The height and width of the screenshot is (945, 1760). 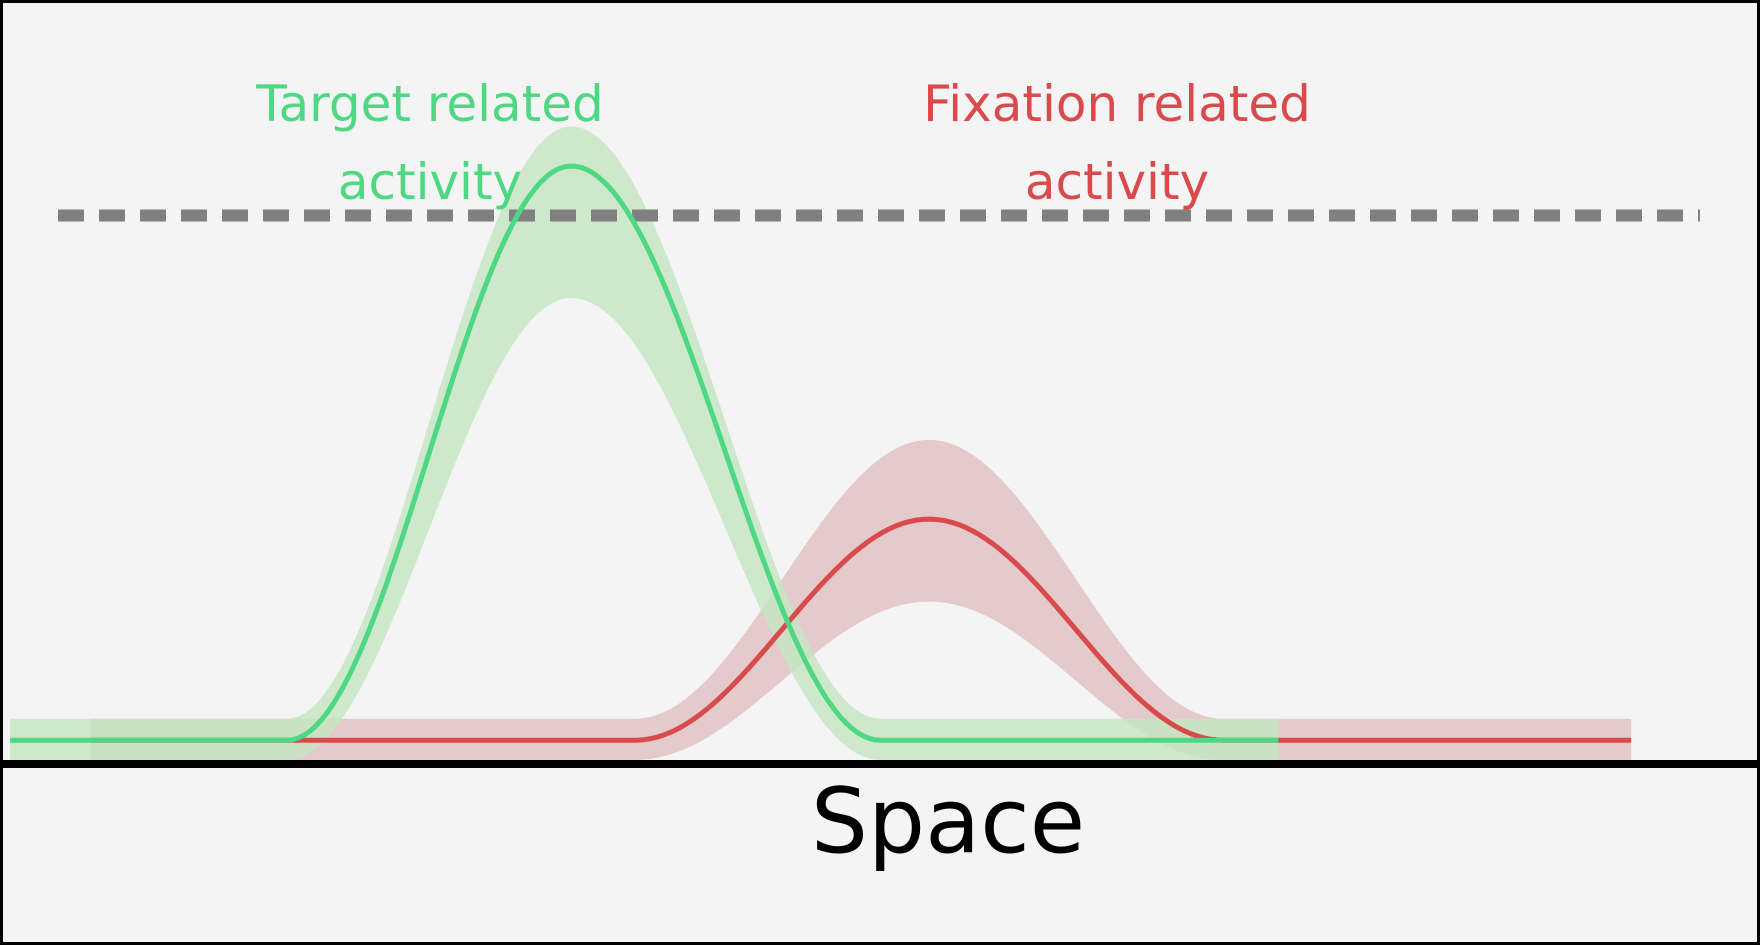 I want to click on x-axis-label: Space, so click(x=948, y=821).